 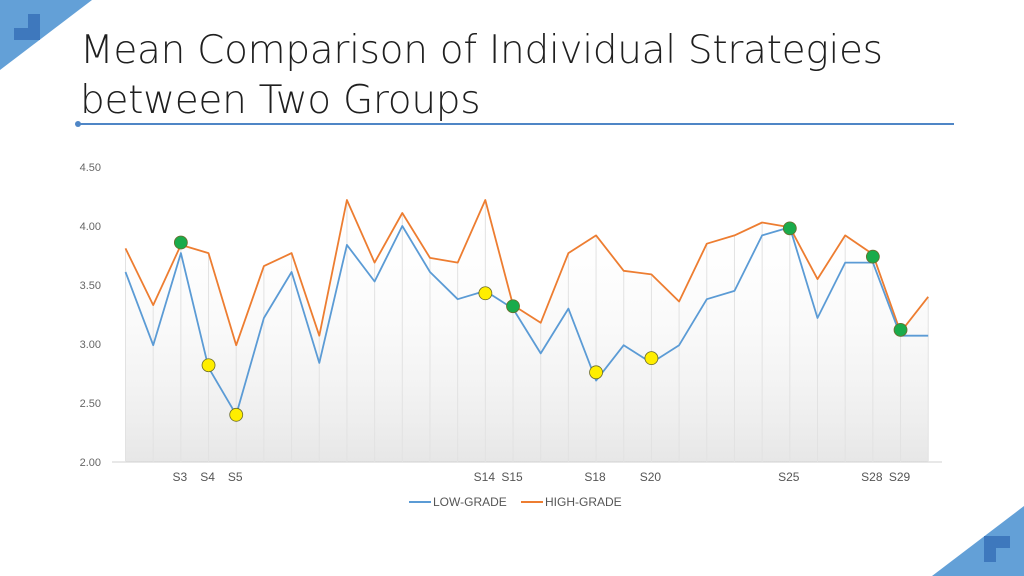 What do you see at coordinates (481, 50) in the screenshot?
I see `title-line-1: Mean Comparison of Individual Strategies` at bounding box center [481, 50].